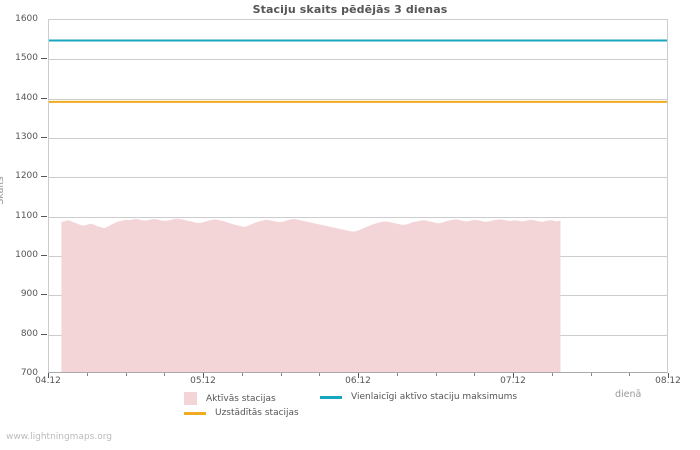  What do you see at coordinates (350, 9) in the screenshot?
I see `chart-title: Staciju skaits pēdējās 3 dienas` at bounding box center [350, 9].